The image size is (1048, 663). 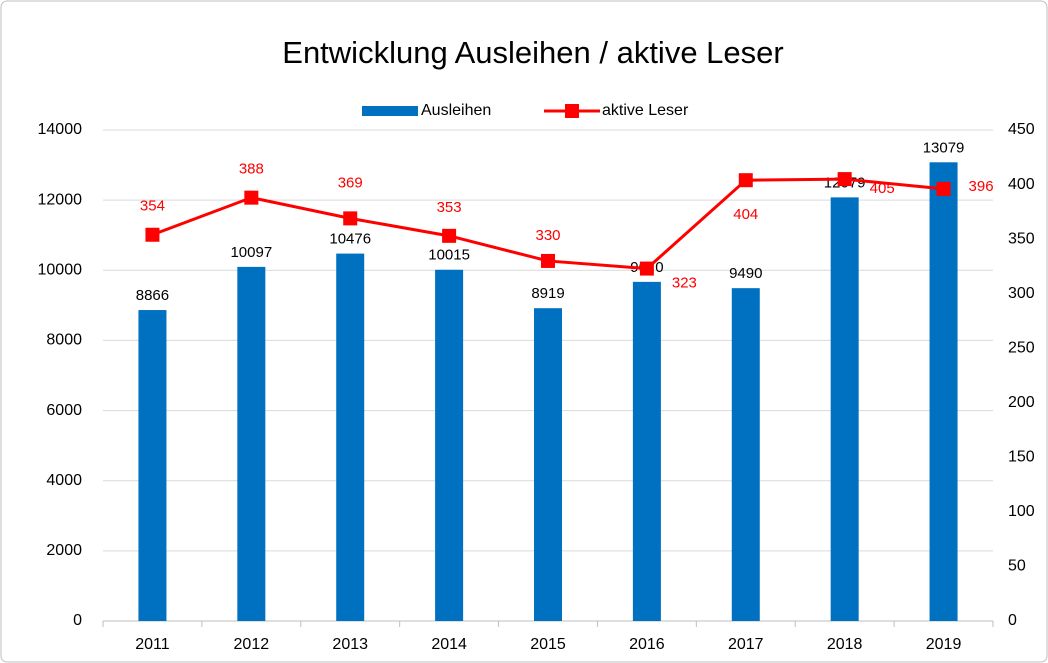 What do you see at coordinates (152, 295) in the screenshot?
I see `data-label: 8866` at bounding box center [152, 295].